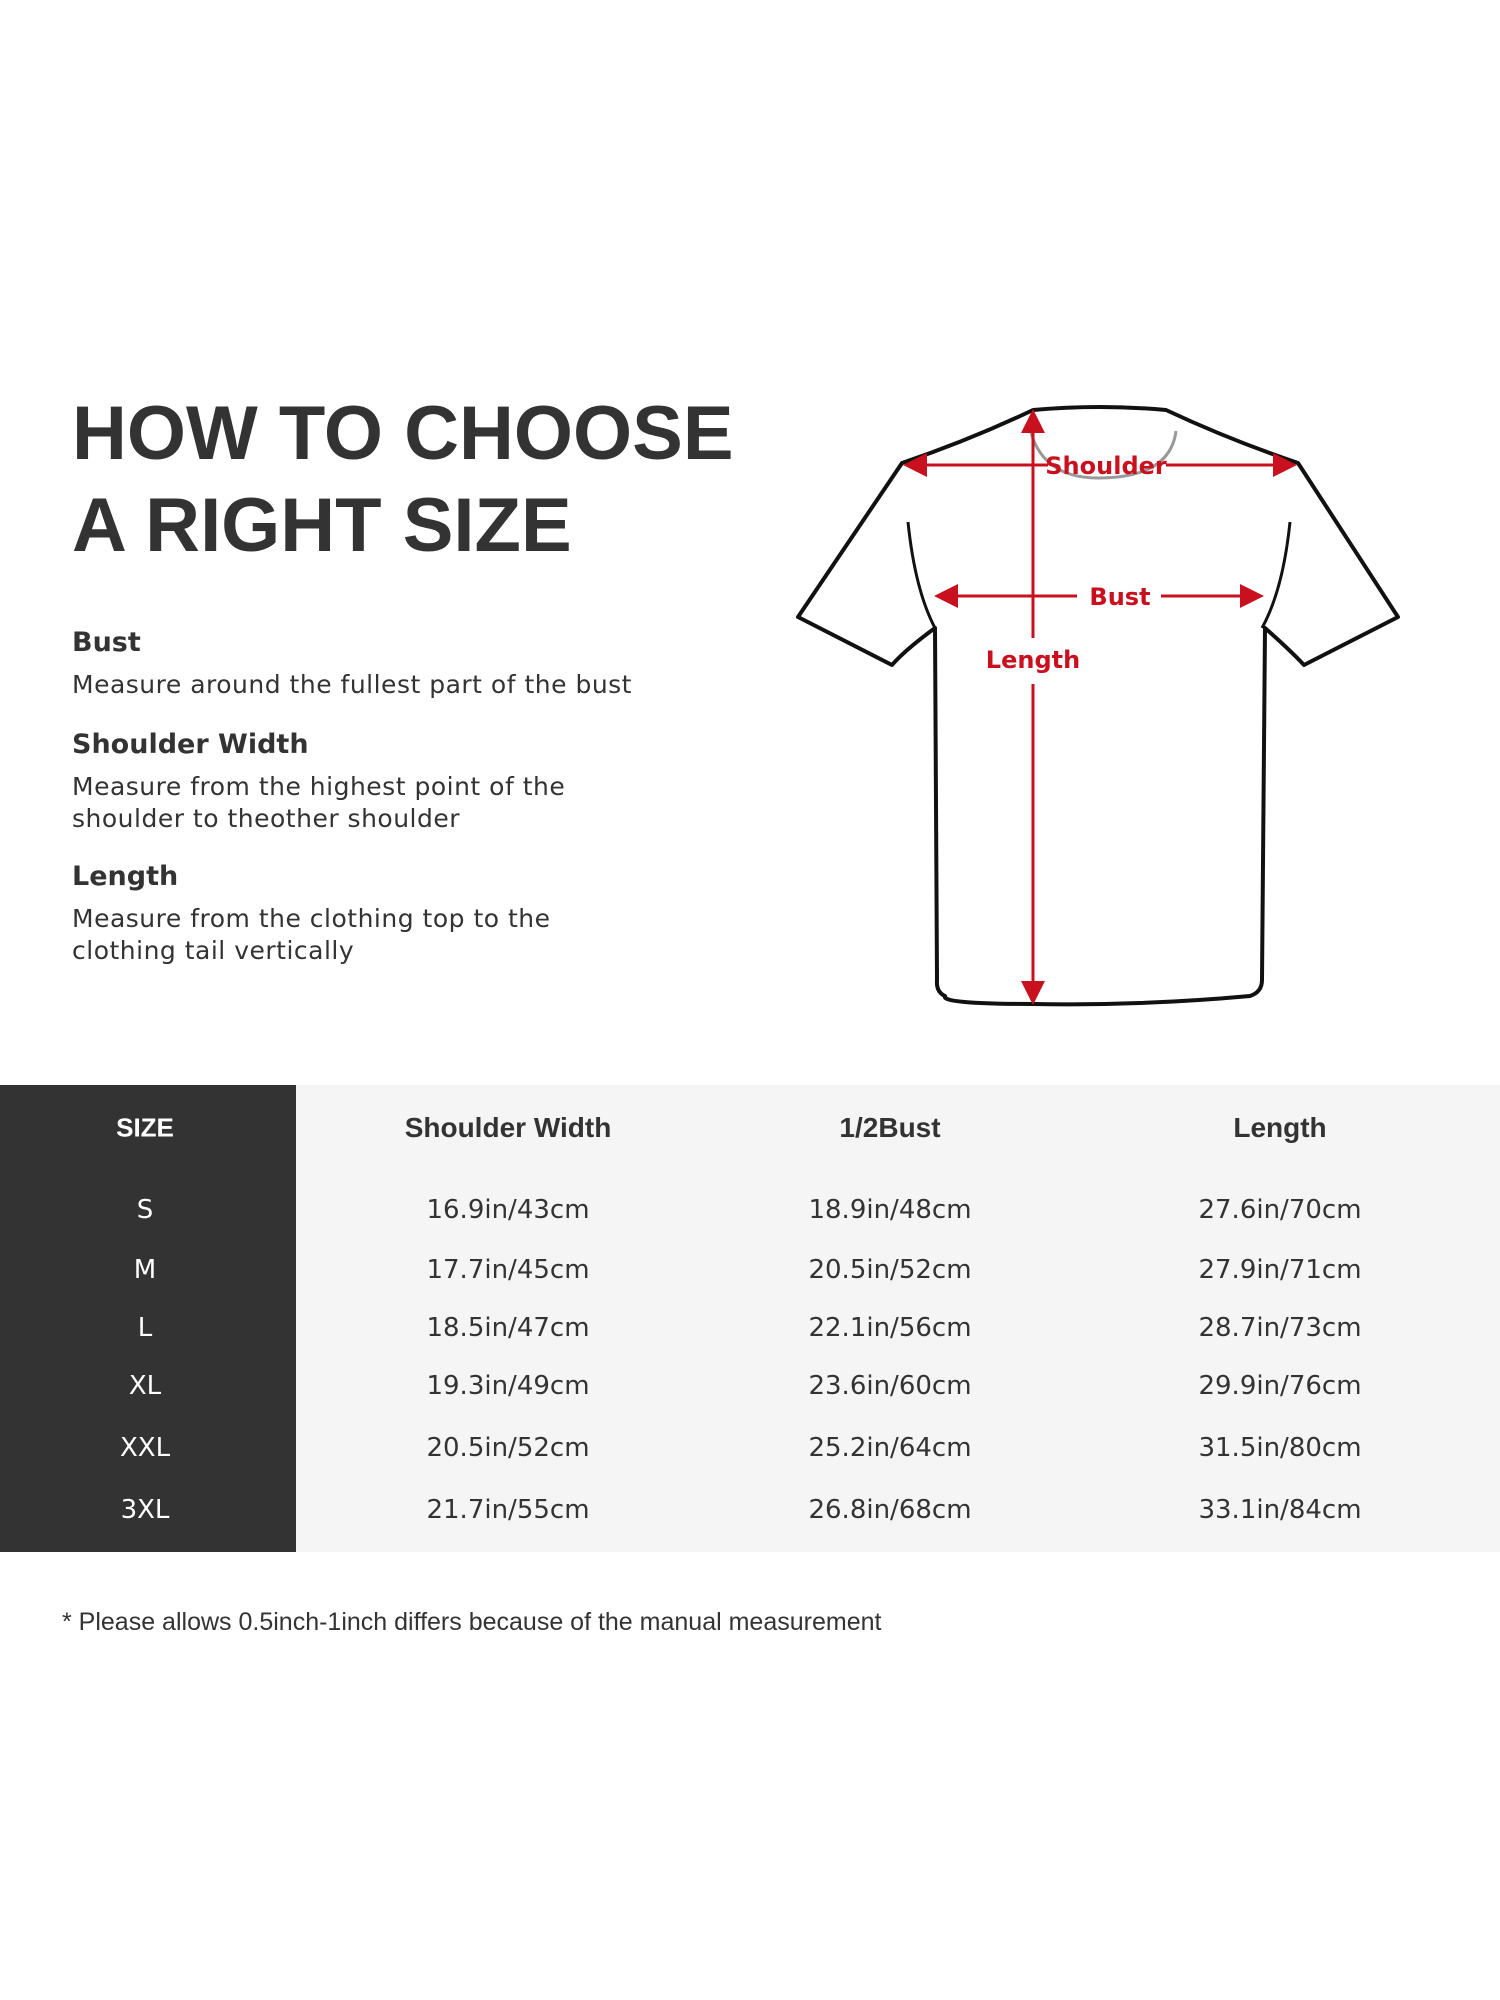  What do you see at coordinates (145, 1386) in the screenshot?
I see `table-size-label: XL` at bounding box center [145, 1386].